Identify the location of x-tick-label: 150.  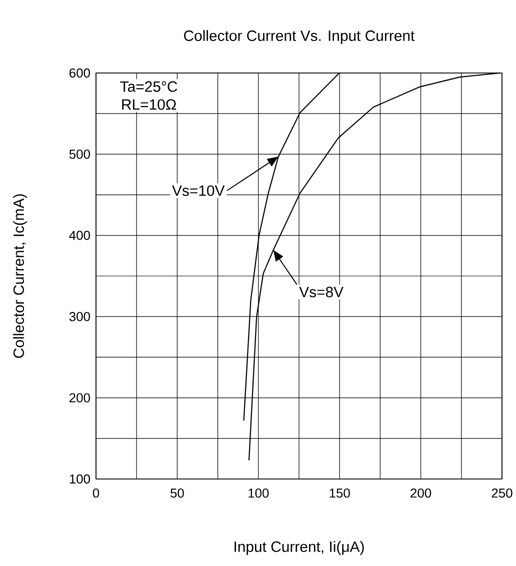
(340, 493).